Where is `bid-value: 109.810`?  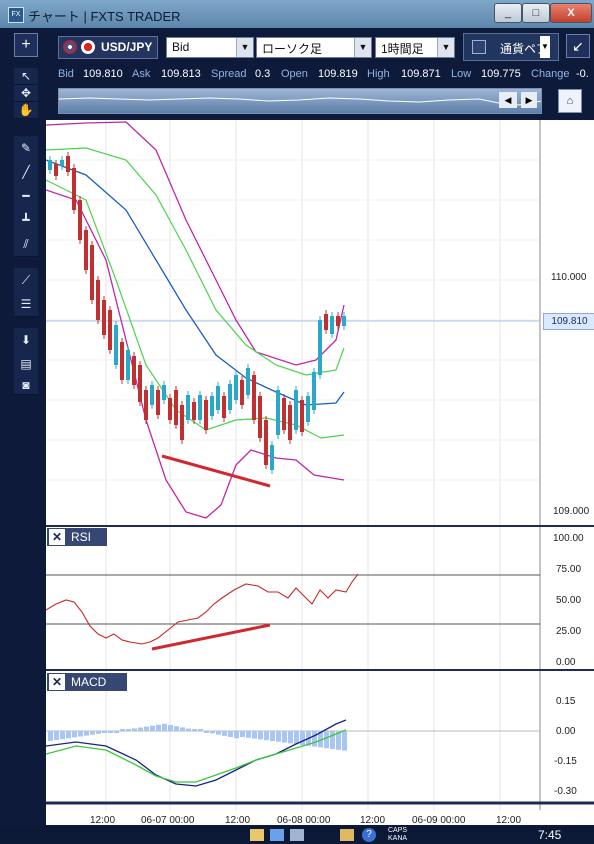 bid-value: 109.810 is located at coordinates (103, 74).